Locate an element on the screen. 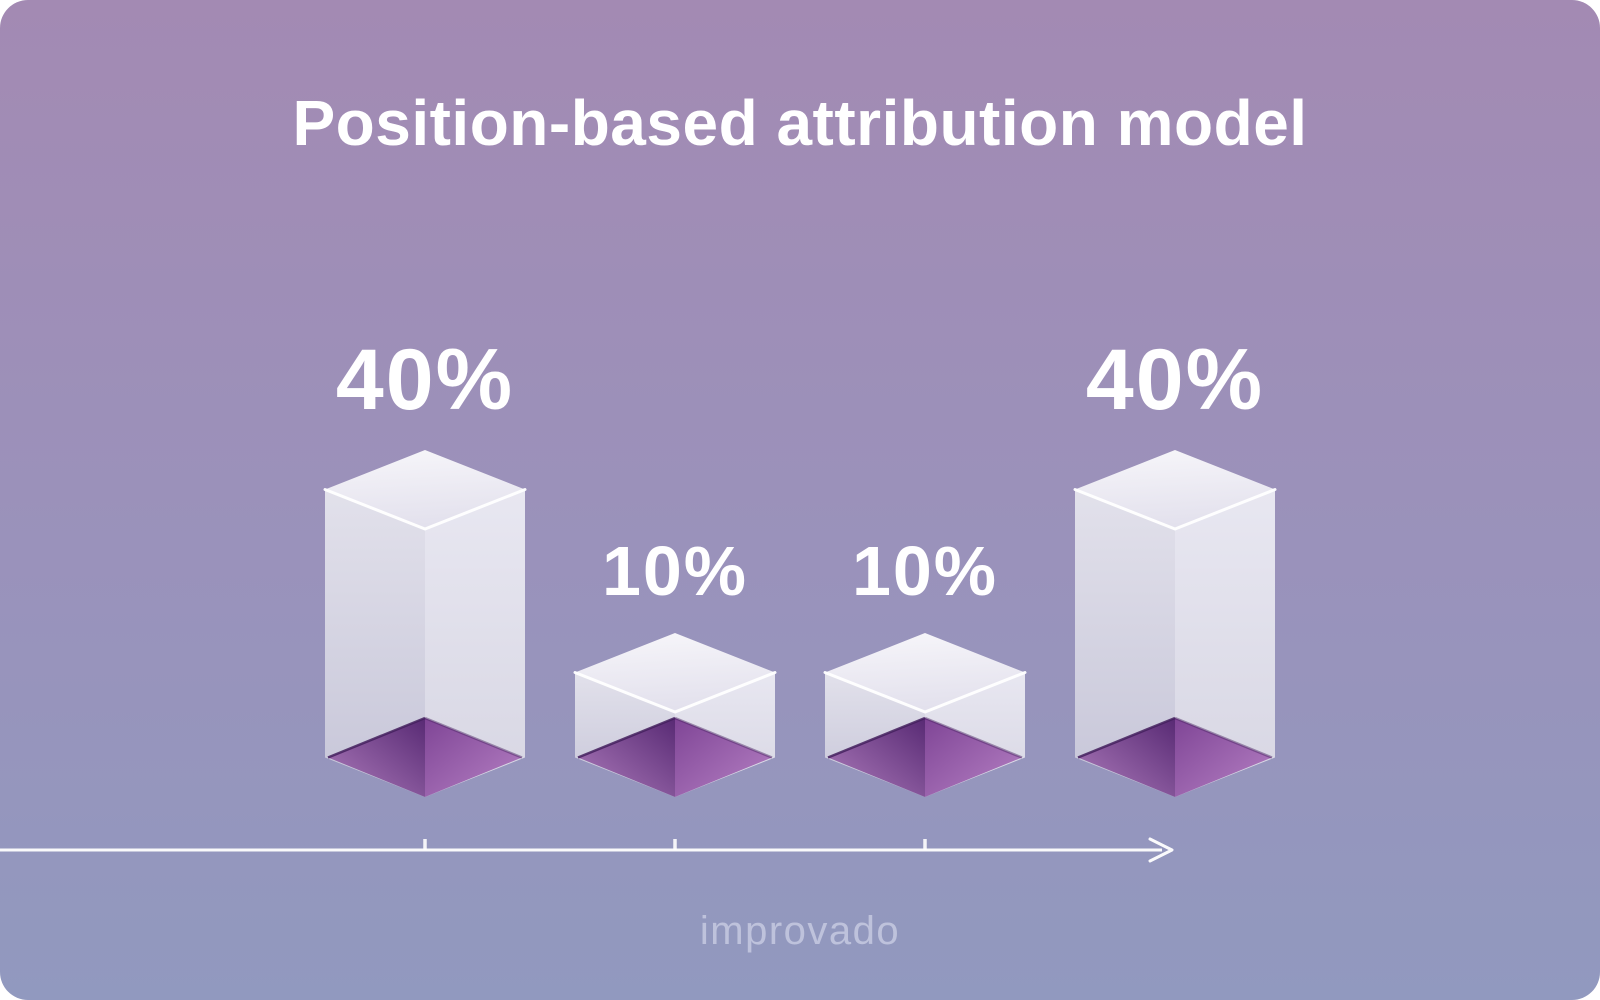 The height and width of the screenshot is (1000, 1600). x-axis is located at coordinates (587, 850).